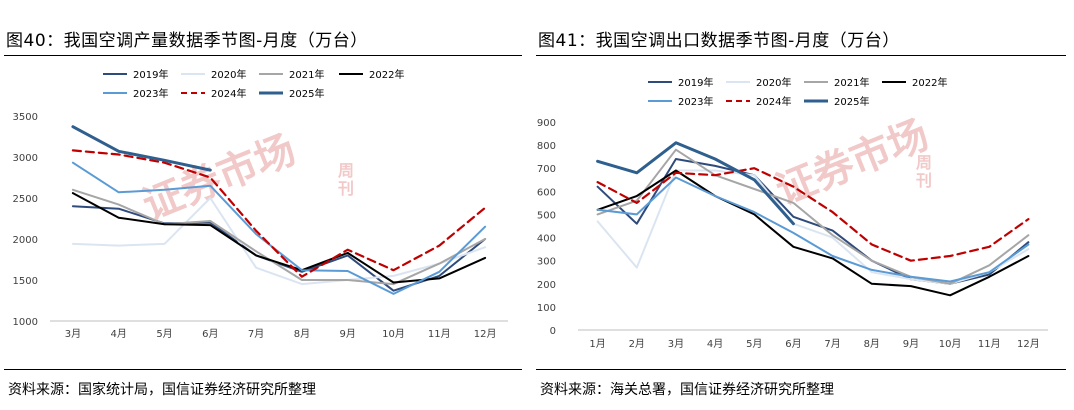  I want to click on y-tick-label: 300, so click(546, 262).